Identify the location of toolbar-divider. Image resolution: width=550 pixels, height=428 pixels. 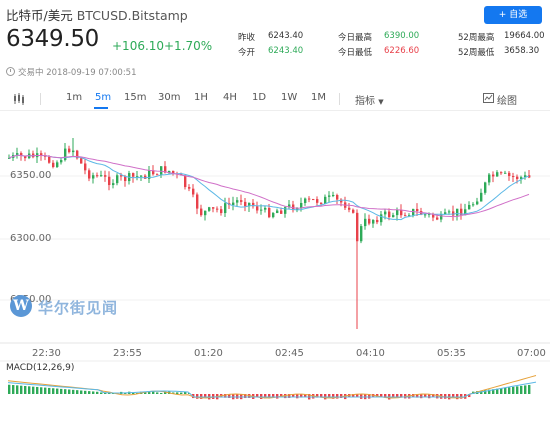
(339, 99).